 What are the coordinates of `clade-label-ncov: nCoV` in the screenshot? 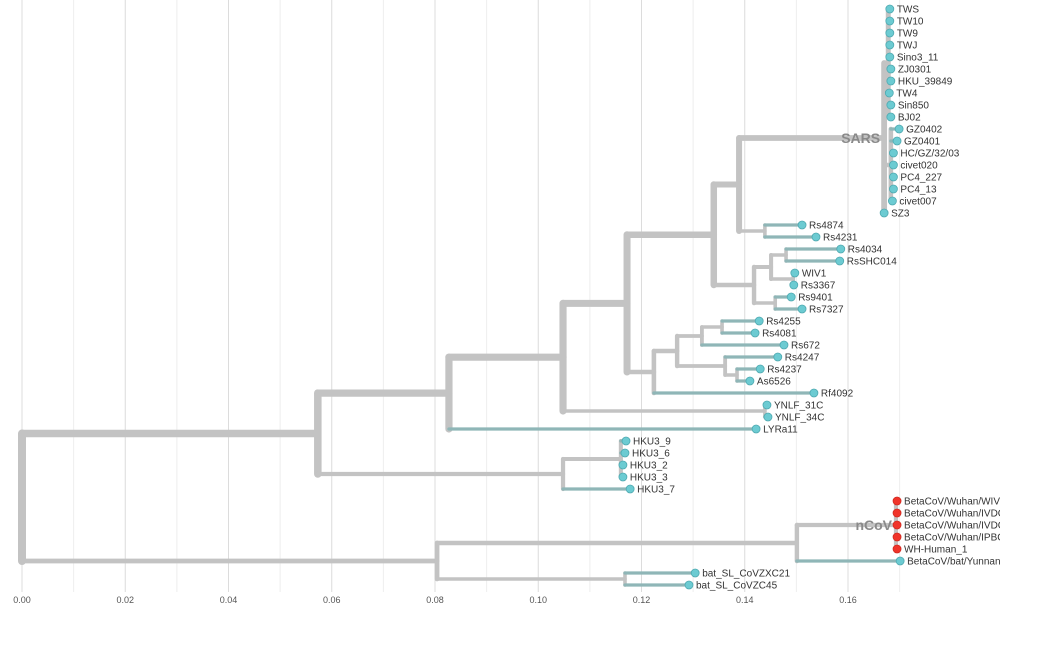 It's located at (873, 525).